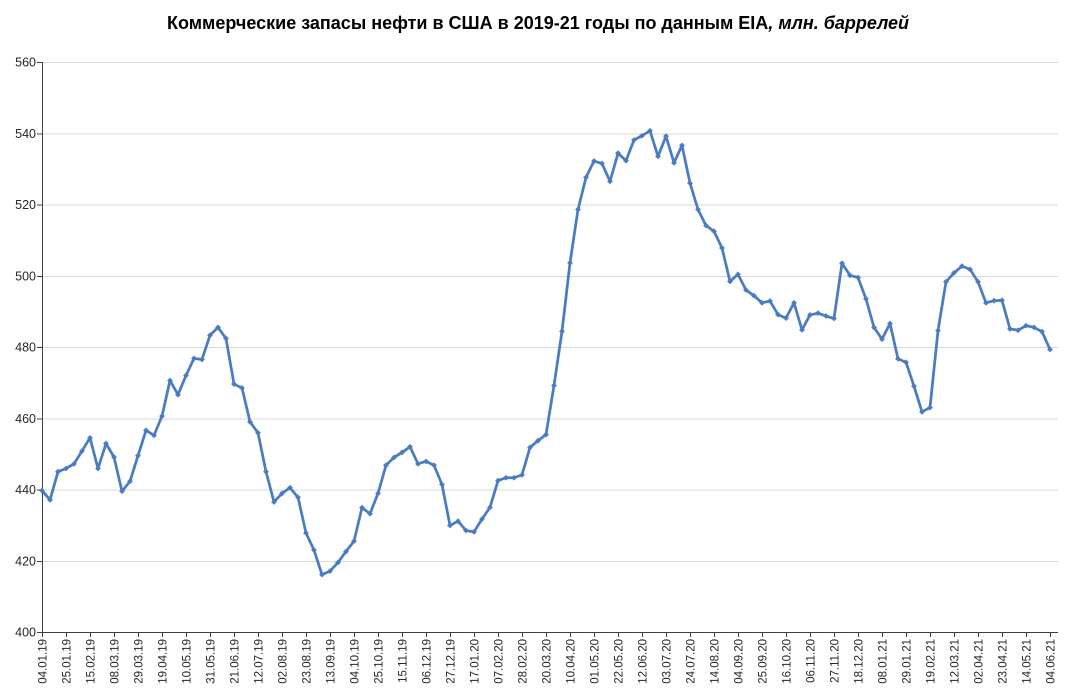  I want to click on x-axis-label: 21.06.19, so click(236, 661).